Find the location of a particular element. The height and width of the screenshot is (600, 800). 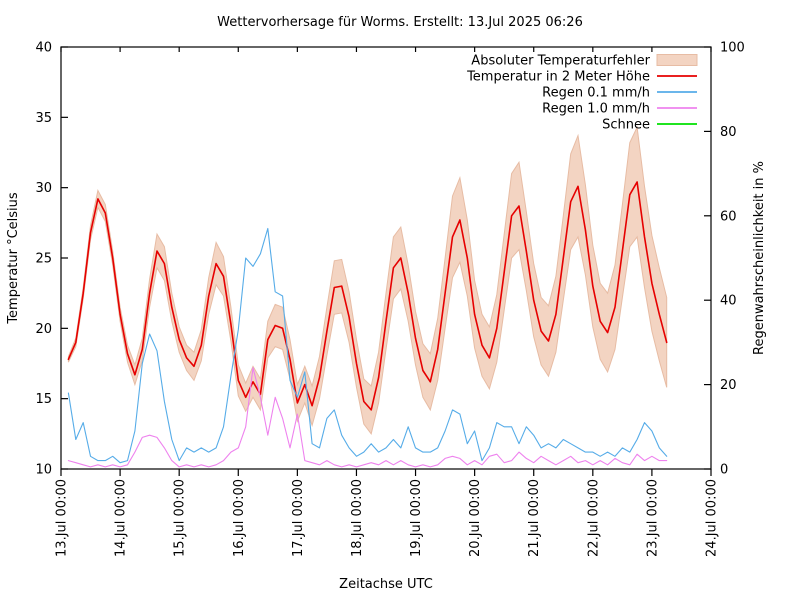

rain-10-line is located at coordinates (367, 417).